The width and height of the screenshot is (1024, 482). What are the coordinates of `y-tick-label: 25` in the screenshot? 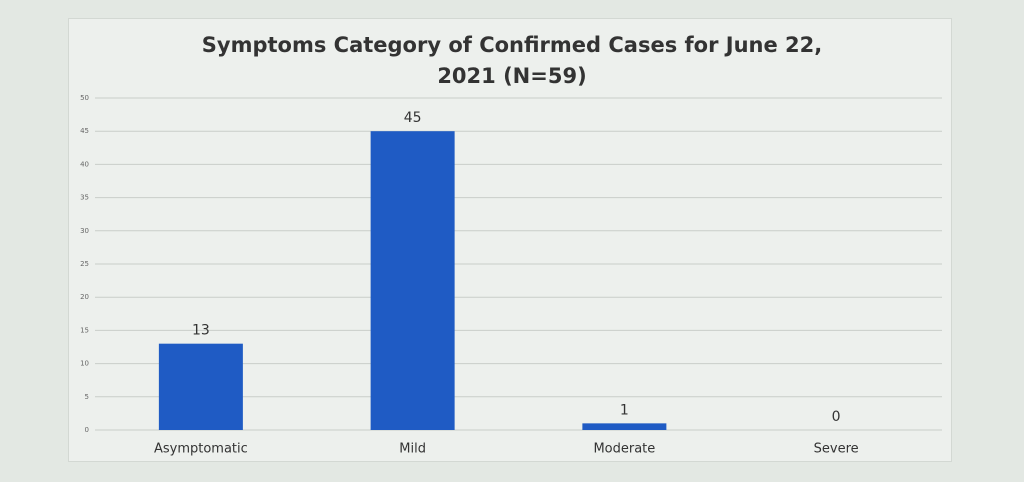 It's located at (84, 264).